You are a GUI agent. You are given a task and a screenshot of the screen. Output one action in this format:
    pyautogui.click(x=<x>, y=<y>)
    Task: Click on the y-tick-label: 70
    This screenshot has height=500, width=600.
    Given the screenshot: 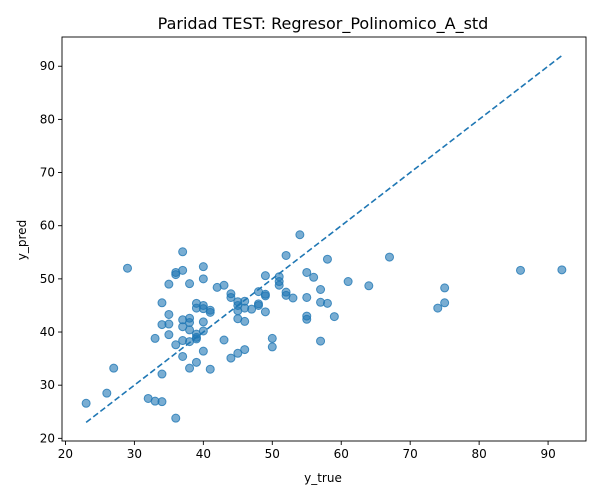 What is the action you would take?
    pyautogui.click(x=47, y=173)
    